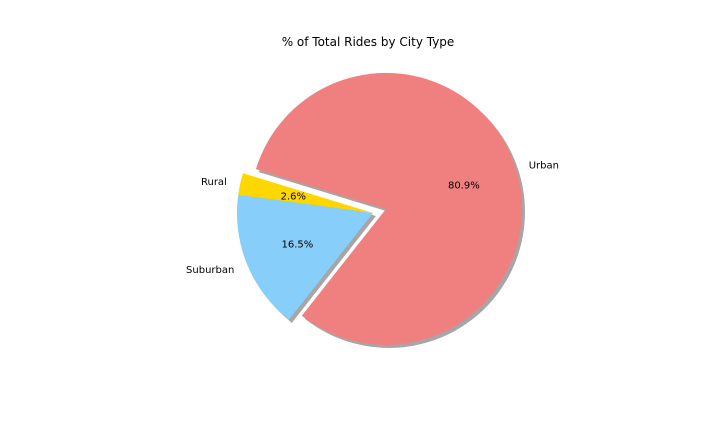 Image resolution: width=720 pixels, height=432 pixels. What do you see at coordinates (210, 270) in the screenshot?
I see `slice-label-suburban: Suburban` at bounding box center [210, 270].